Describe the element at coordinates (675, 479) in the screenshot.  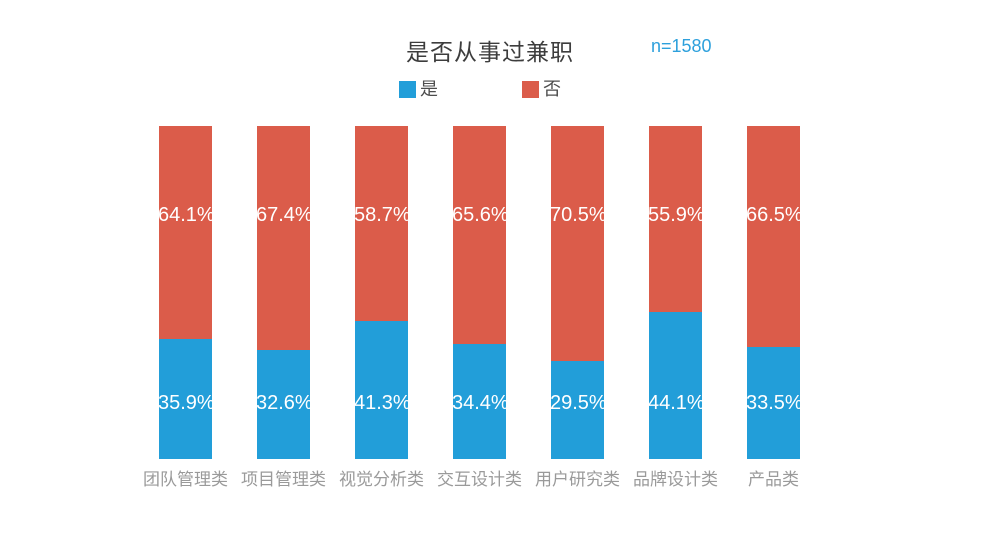
I see `category-label: 品牌设计类` at that location.